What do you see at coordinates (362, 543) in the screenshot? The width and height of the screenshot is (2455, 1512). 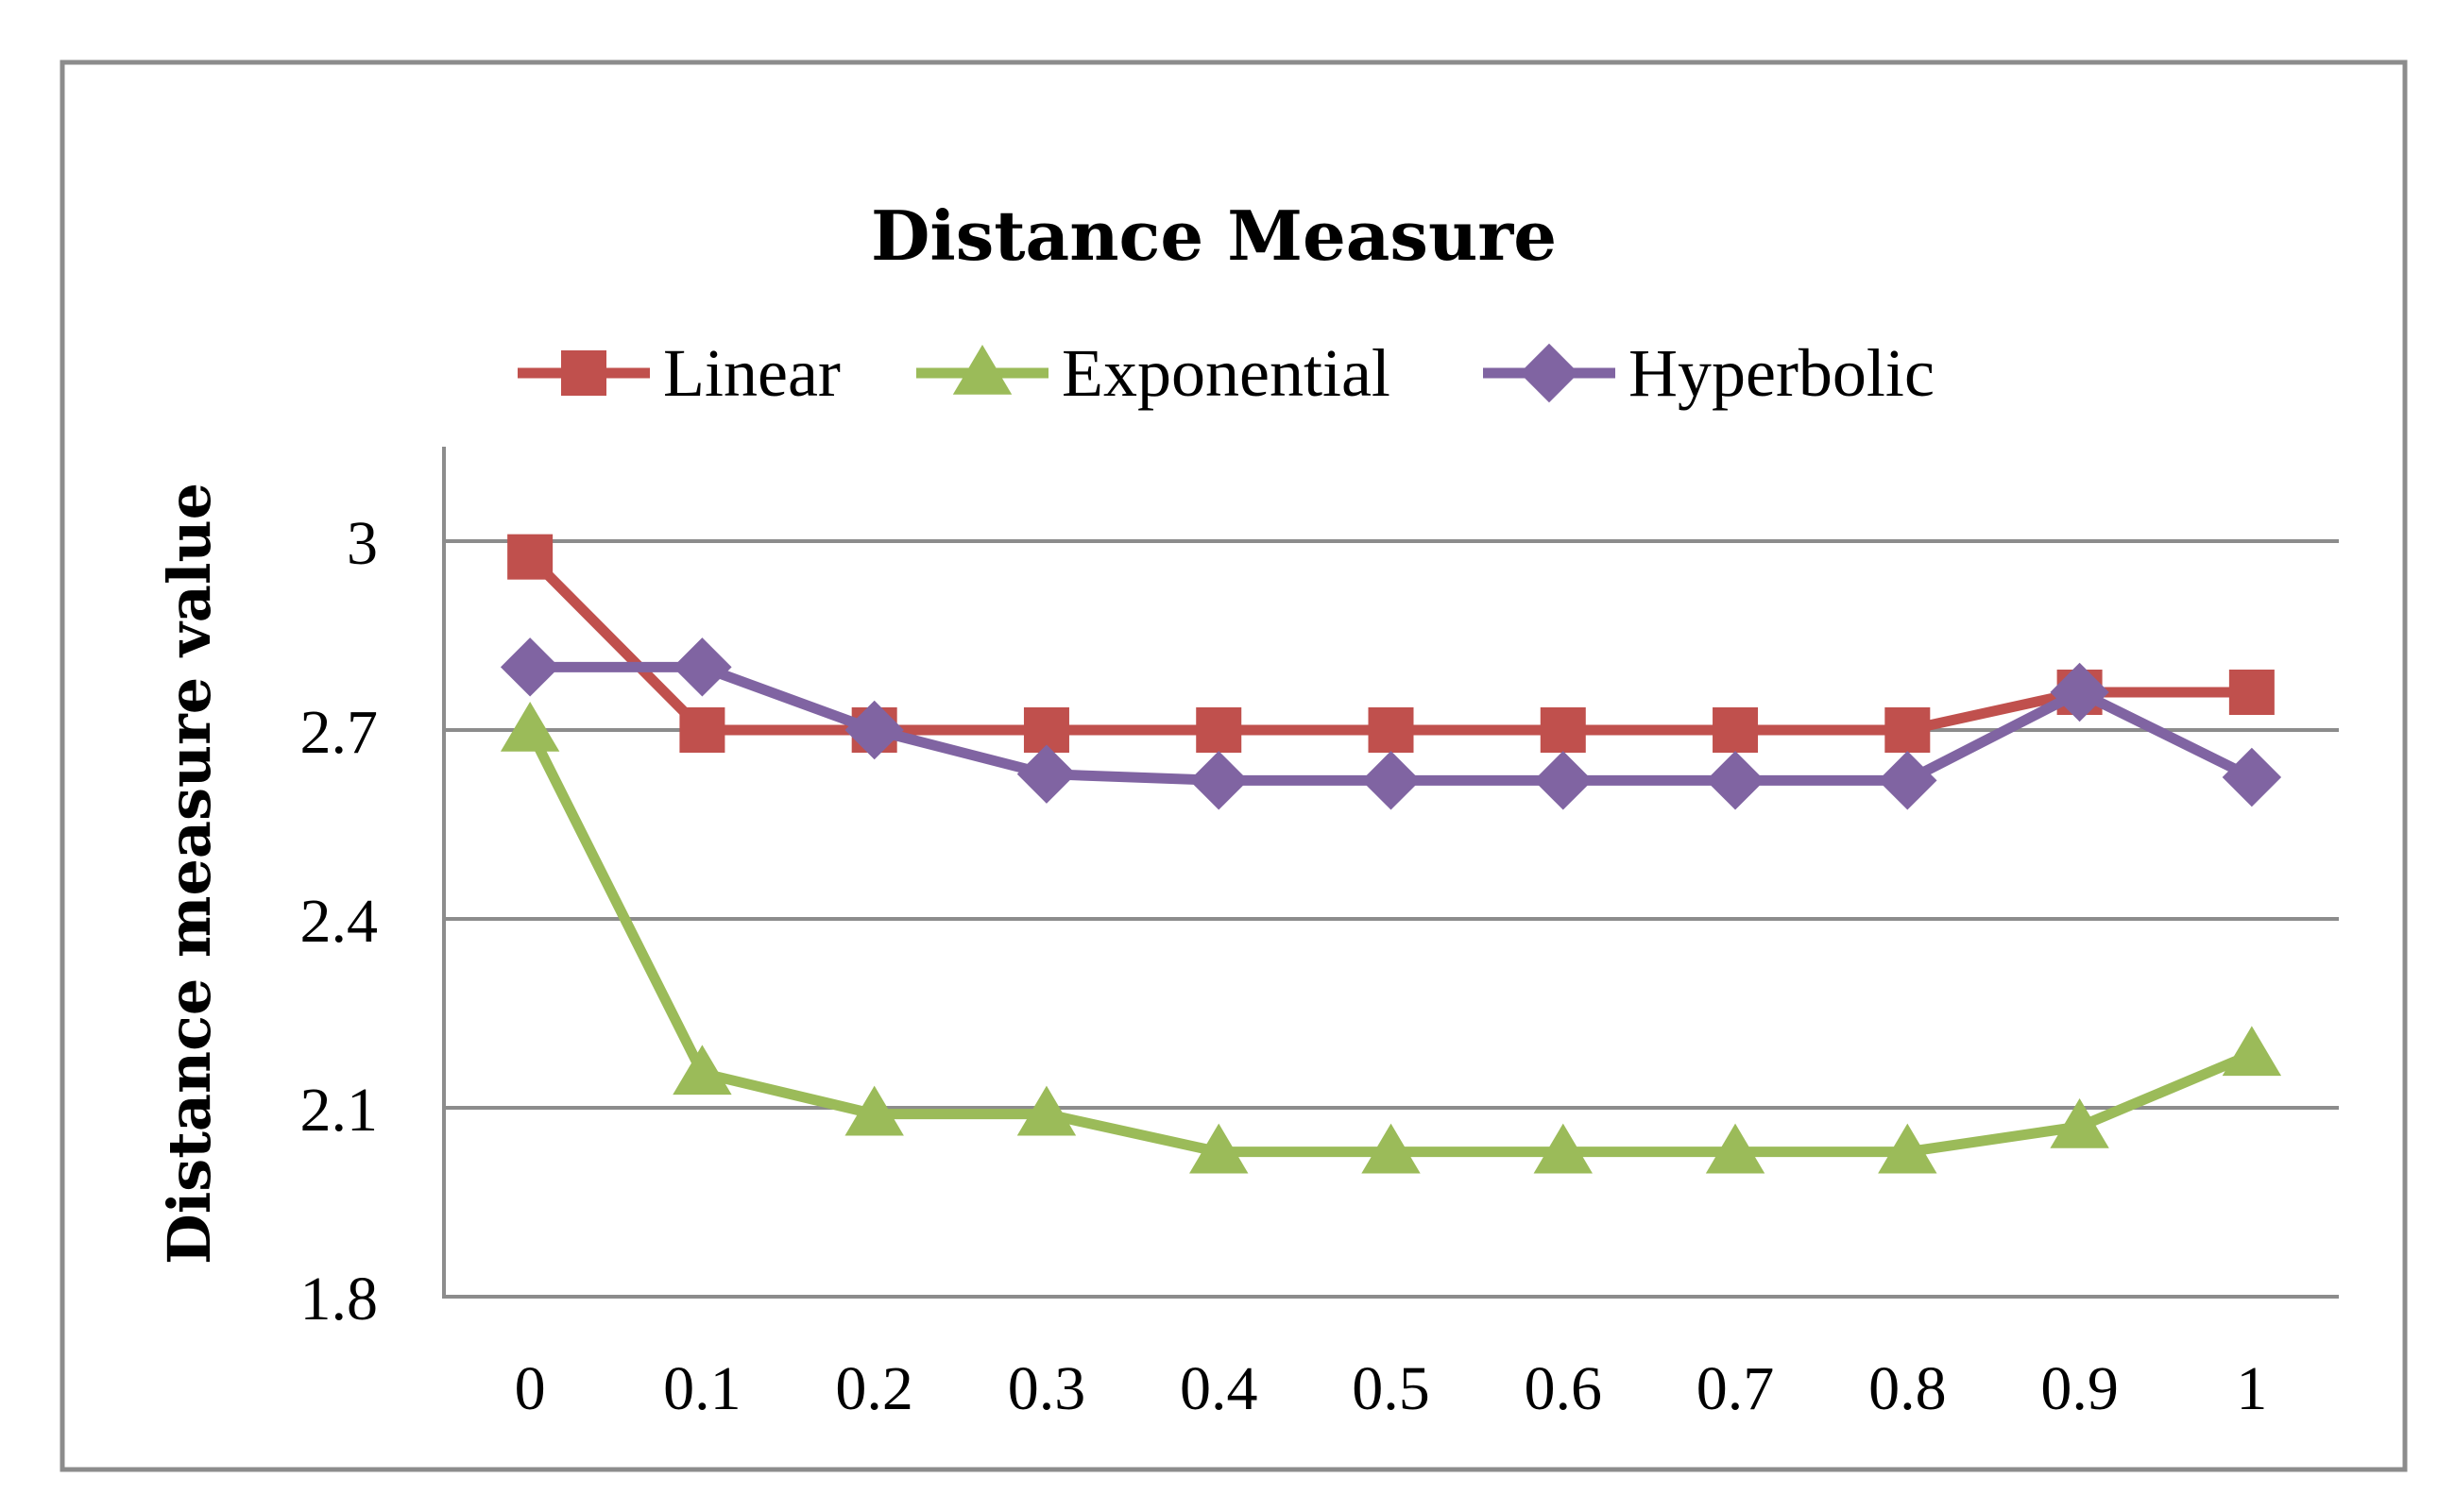 I see `y-tick-label: 3` at bounding box center [362, 543].